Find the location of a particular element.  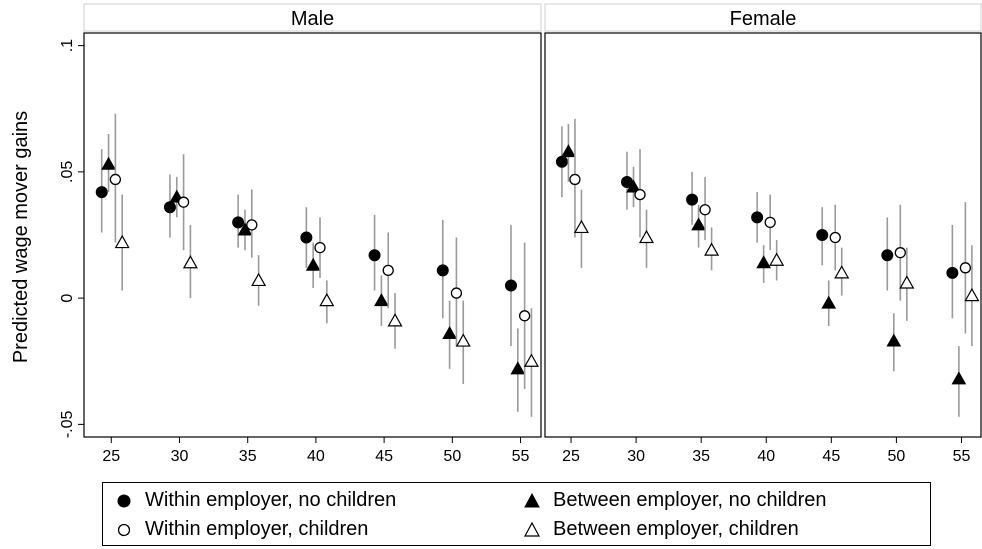

legend-label: Within employer, children is located at coordinates (256, 529).